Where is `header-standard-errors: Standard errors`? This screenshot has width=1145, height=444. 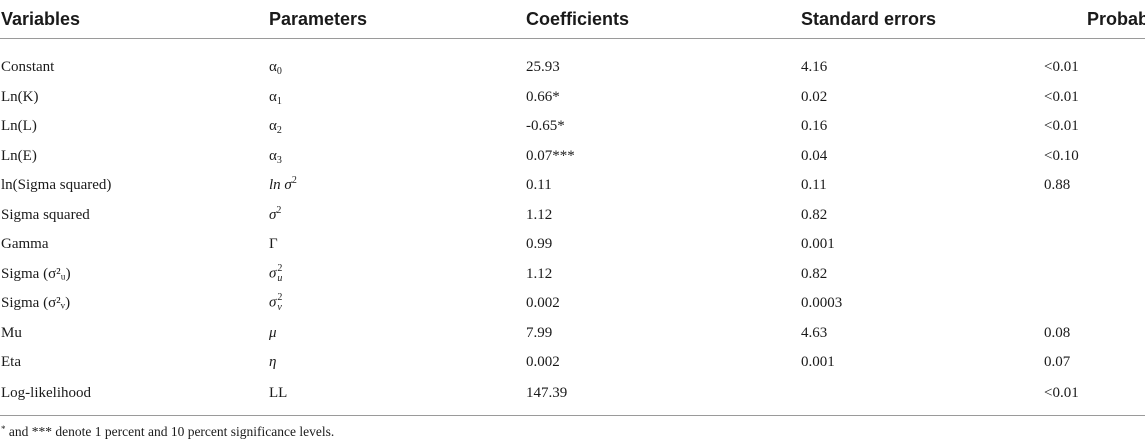
header-standard-errors: Standard errors is located at coordinates (943, 19).